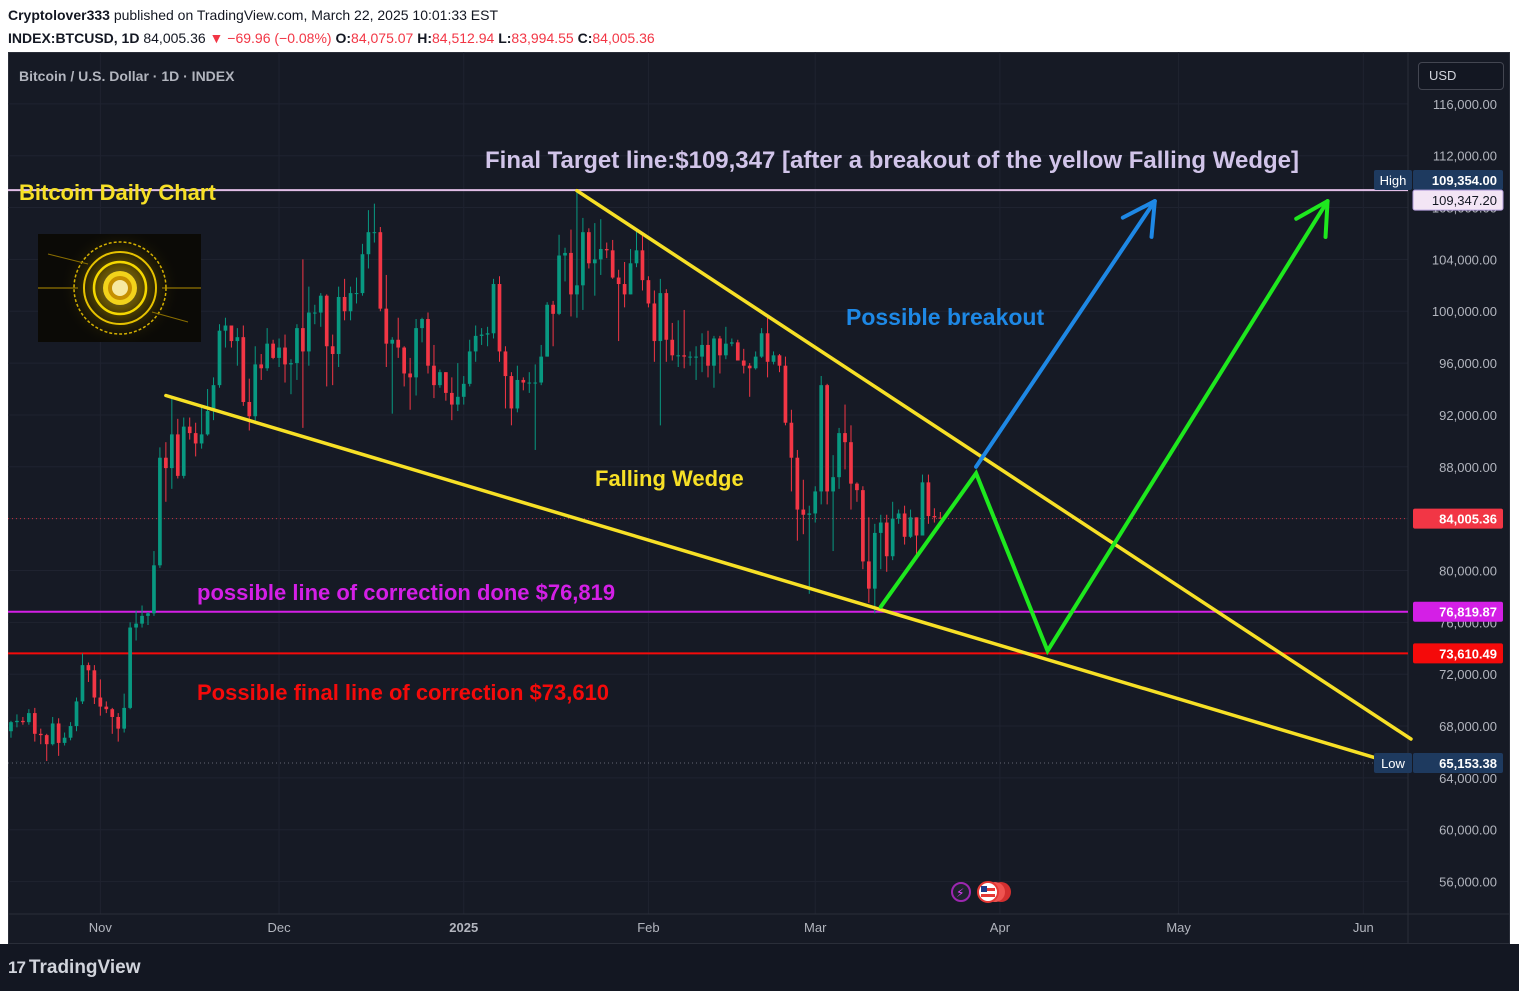 The height and width of the screenshot is (991, 1519). What do you see at coordinates (648, 927) in the screenshot?
I see `x-tick-label: Feb` at bounding box center [648, 927].